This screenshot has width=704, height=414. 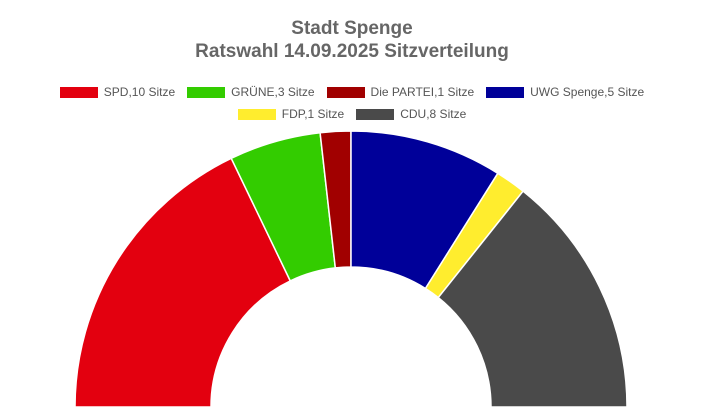 I want to click on legend-swatch-cdu, so click(x=375, y=114).